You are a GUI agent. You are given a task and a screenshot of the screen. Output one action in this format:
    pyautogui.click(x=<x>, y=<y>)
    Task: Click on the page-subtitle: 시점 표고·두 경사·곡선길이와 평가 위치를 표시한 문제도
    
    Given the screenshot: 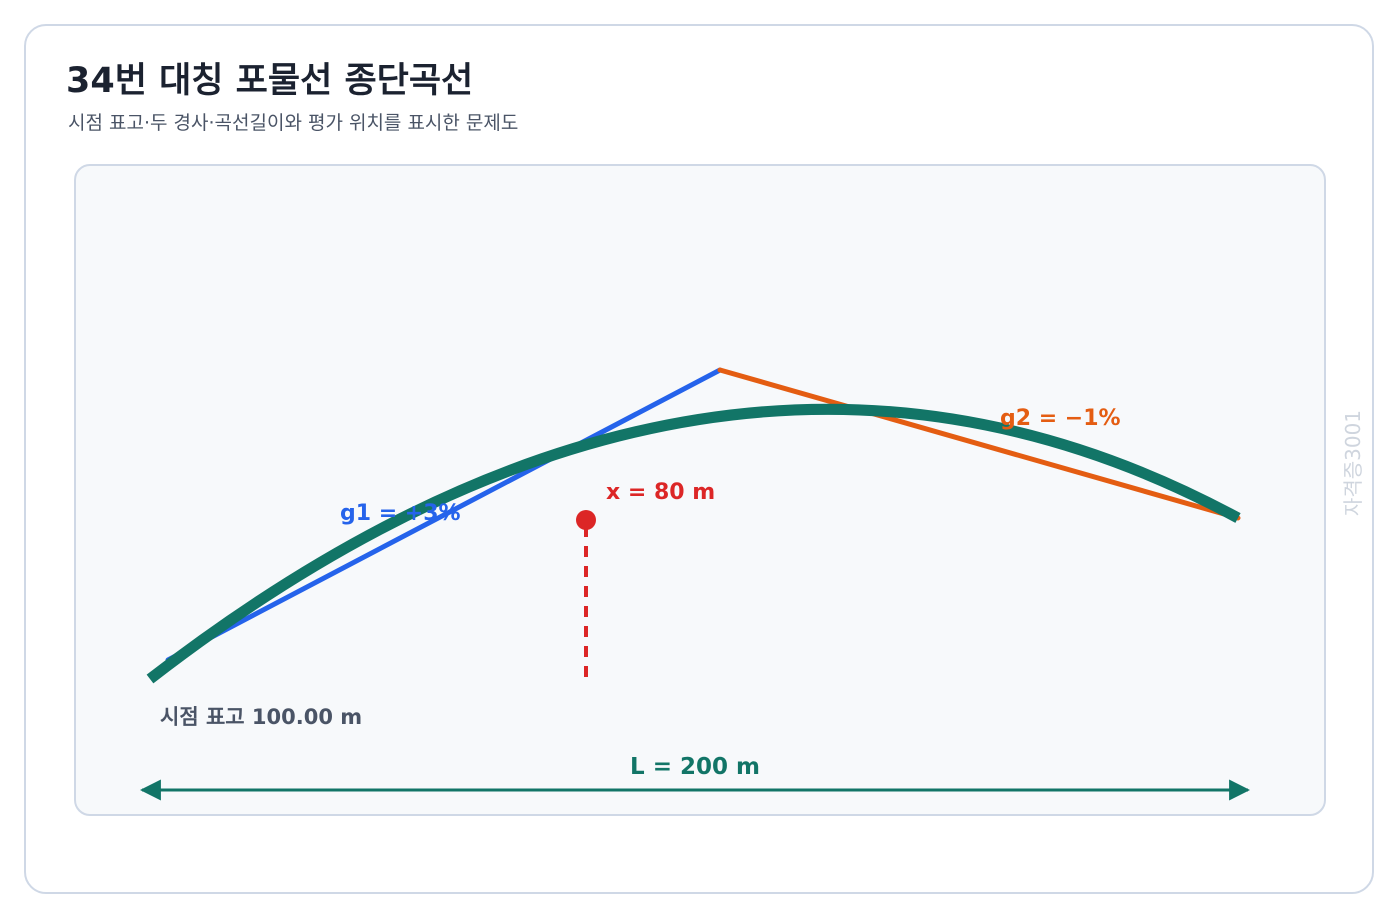 What is the action you would take?
    pyautogui.click(x=293, y=123)
    